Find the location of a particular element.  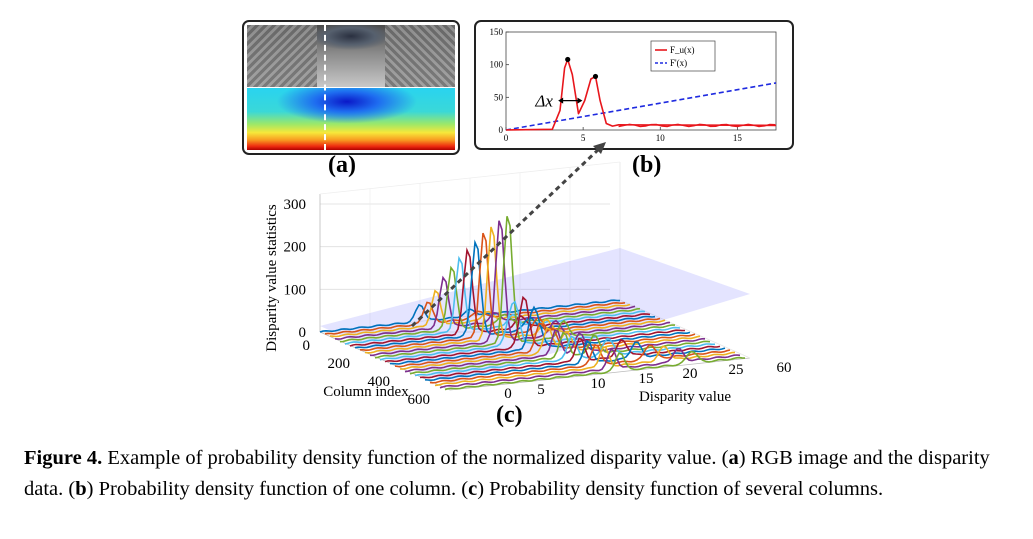

y-tick-label: 50 is located at coordinates (499, 97).